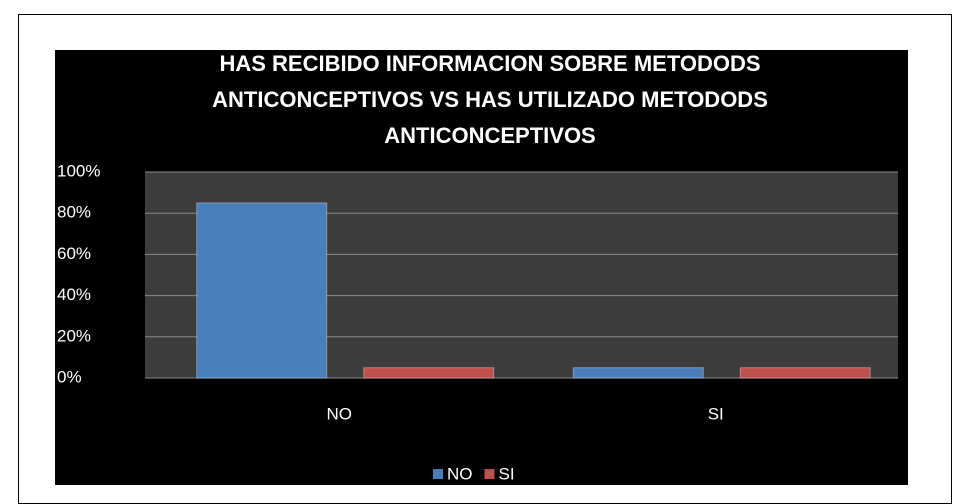 The width and height of the screenshot is (970, 504). What do you see at coordinates (460, 473) in the screenshot?
I see `legend-label: NO` at bounding box center [460, 473].